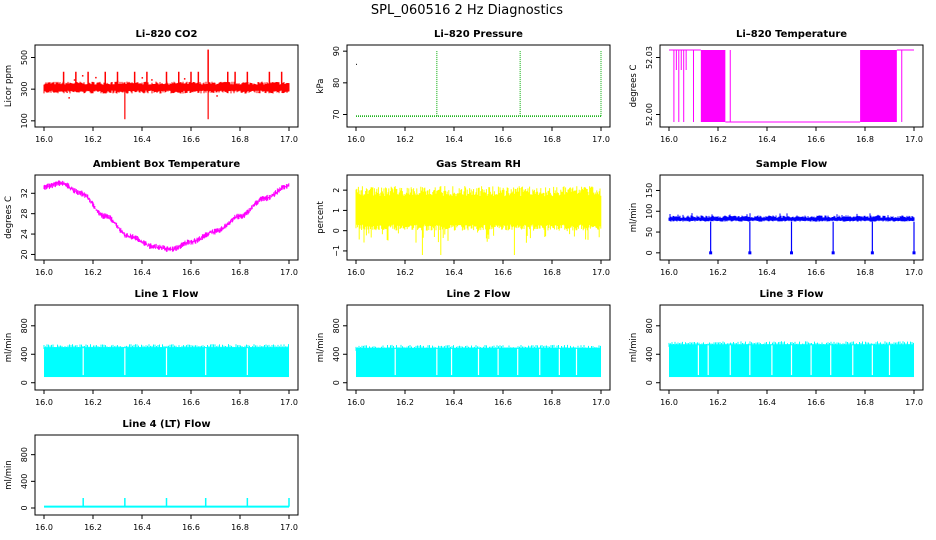  I want to click on y-tick-label: 90, so click(336, 51).